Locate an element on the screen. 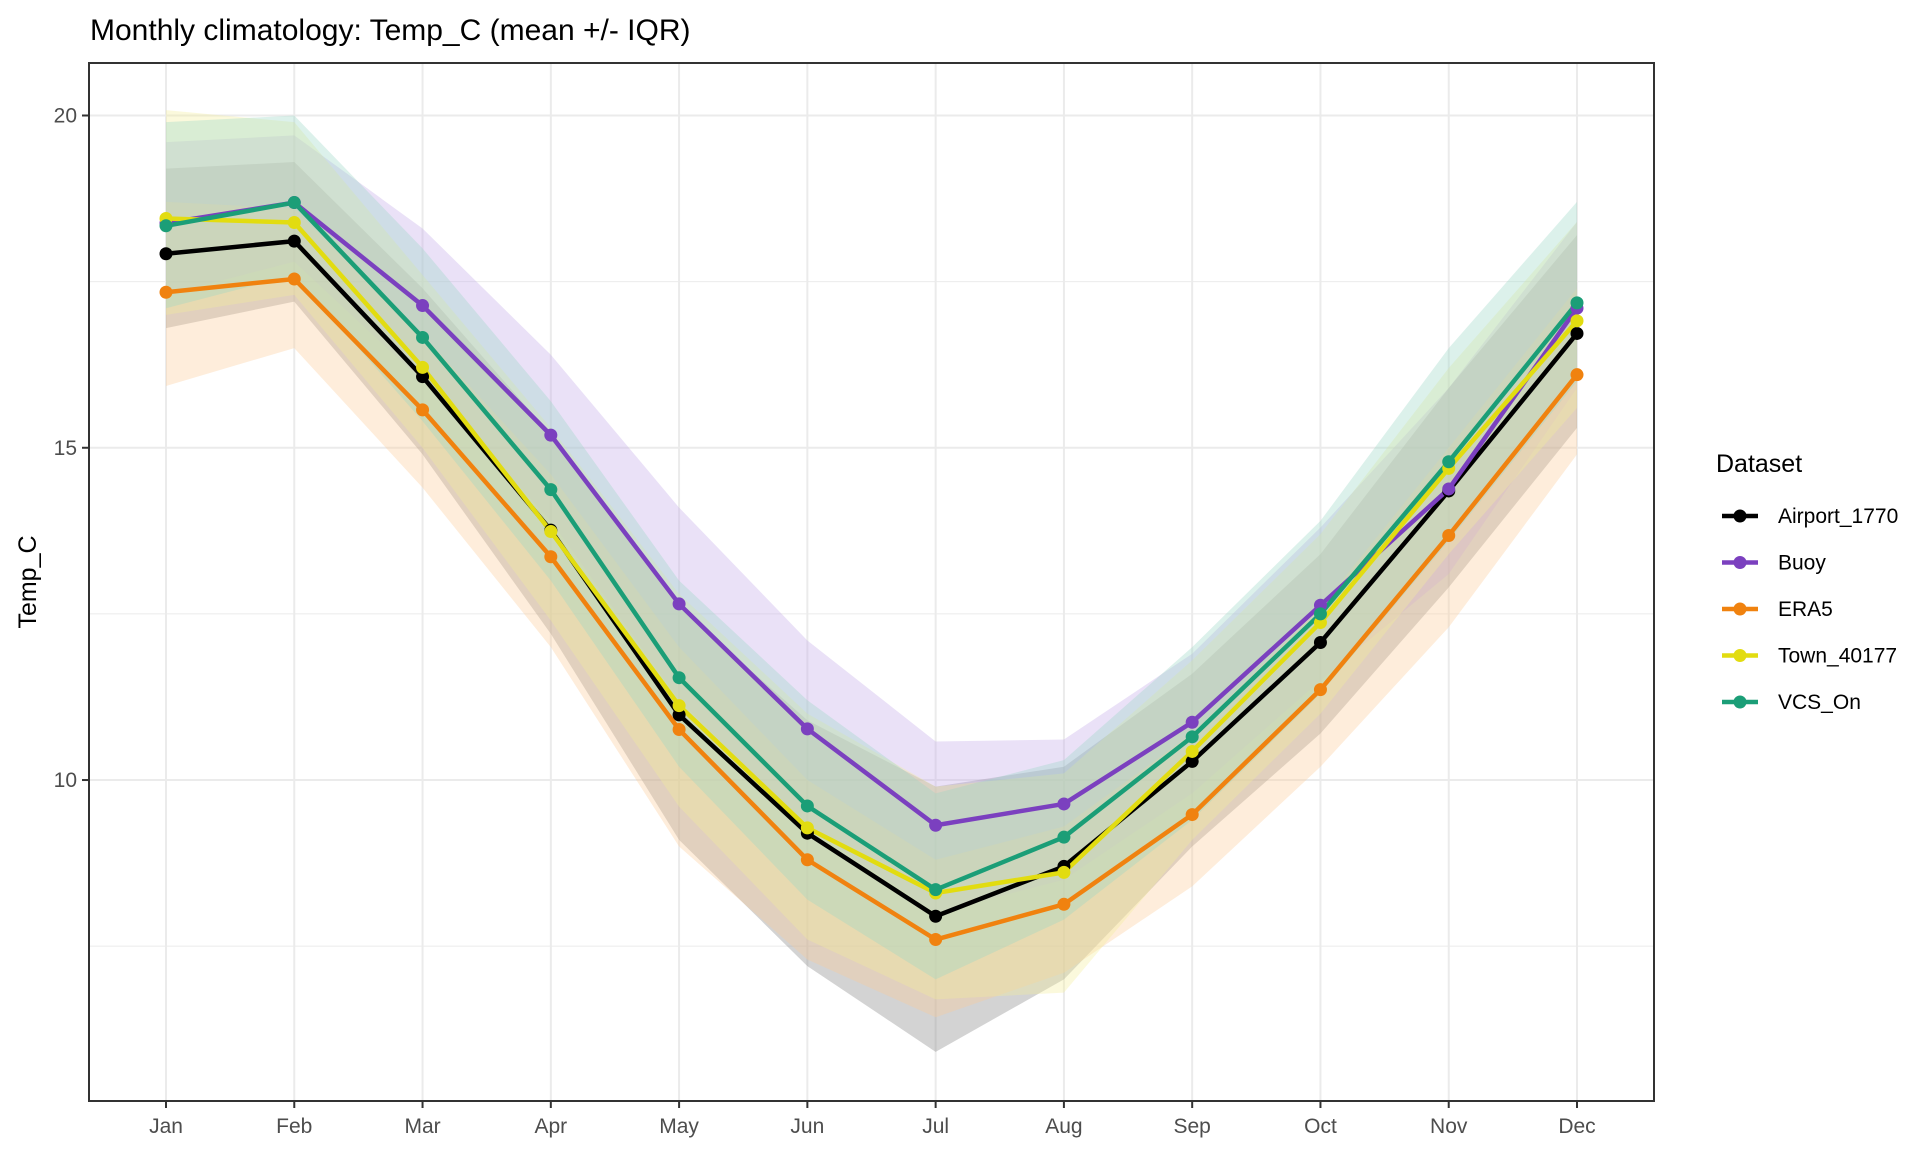 This screenshot has height=1152, width=1920. x-tick-label: Mar is located at coordinates (422, 1126).